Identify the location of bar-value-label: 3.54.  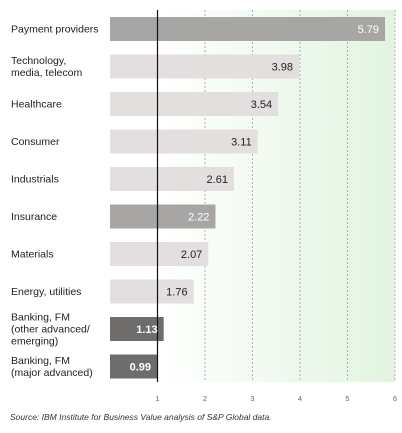
(261, 105).